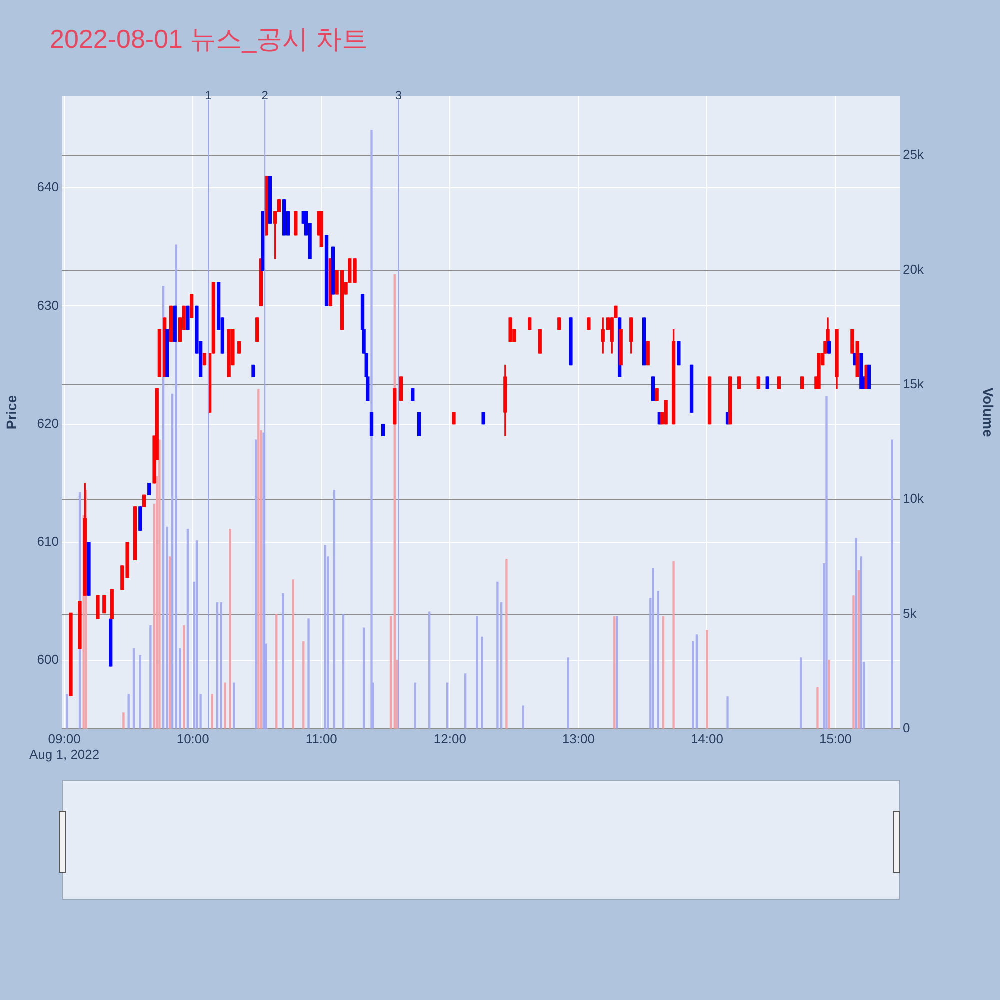 The height and width of the screenshot is (1000, 1000). Describe the element at coordinates (48, 660) in the screenshot. I see `y-tick-label: 600` at that location.